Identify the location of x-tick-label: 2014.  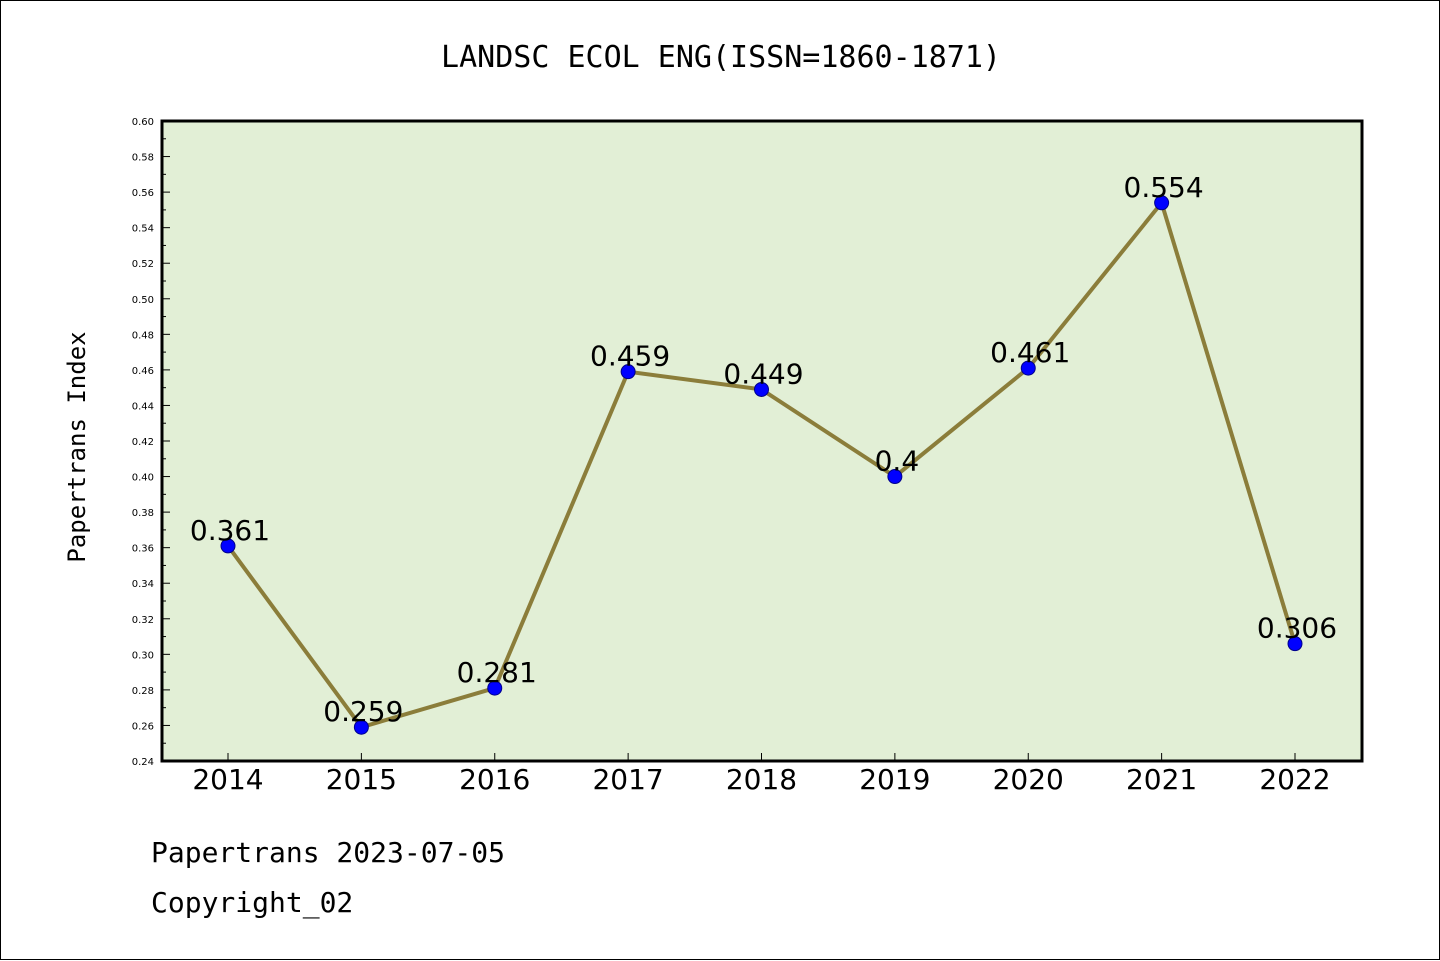
(227, 779).